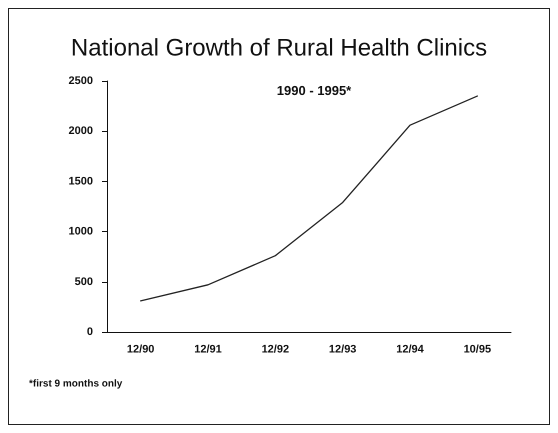  What do you see at coordinates (314, 90) in the screenshot?
I see `chart-subtitle: 1990 - 1995*` at bounding box center [314, 90].